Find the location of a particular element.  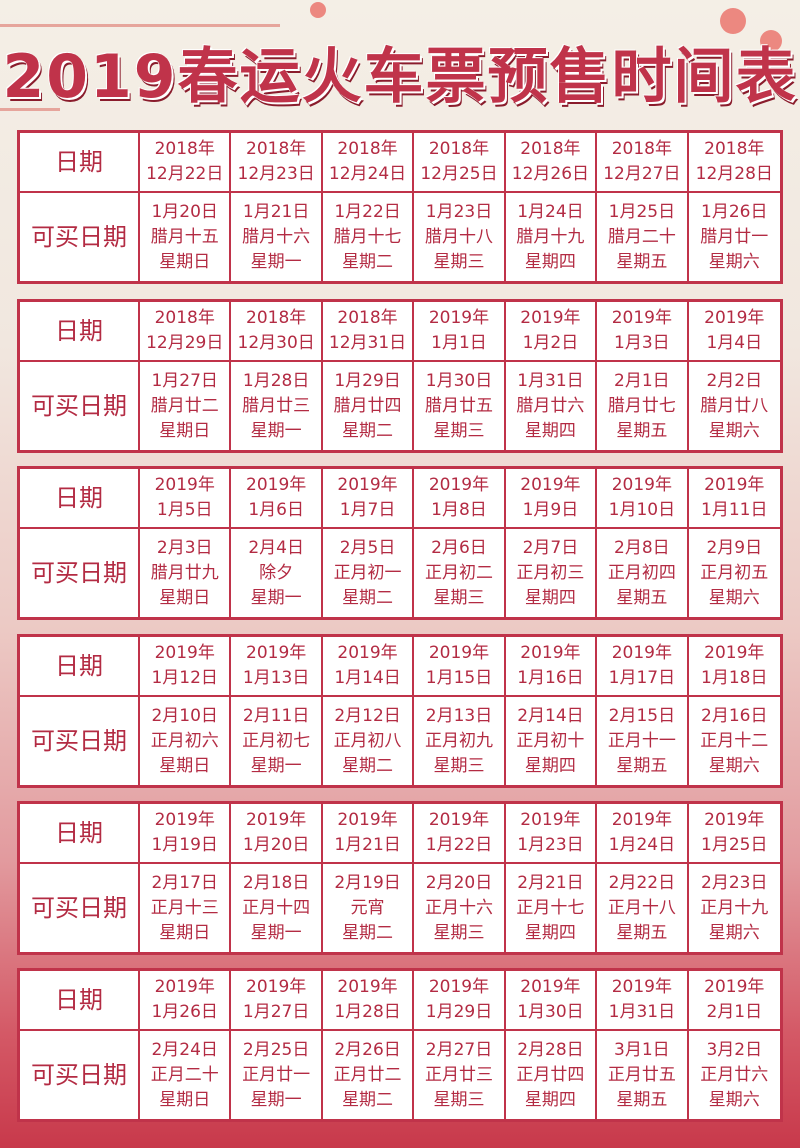

buy-date-text: 正月廿六 is located at coordinates (734, 1074).